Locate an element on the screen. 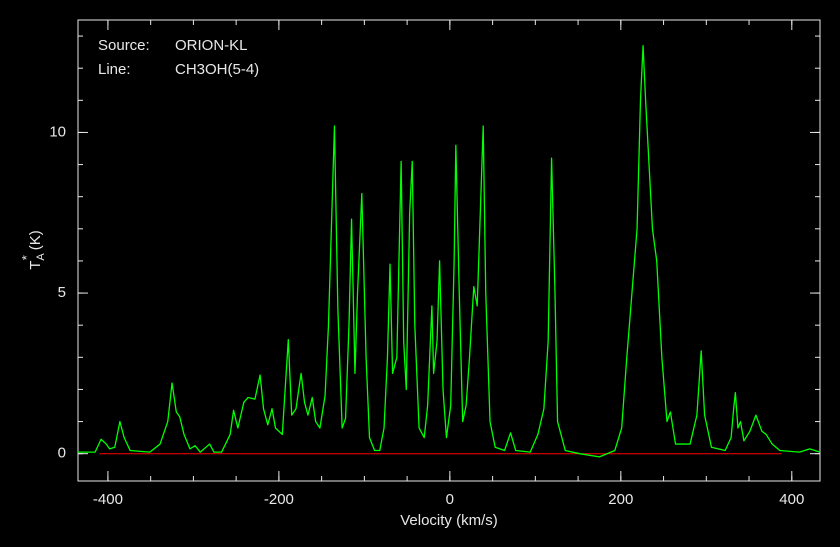  y-label-base: T is located at coordinates (35, 265).